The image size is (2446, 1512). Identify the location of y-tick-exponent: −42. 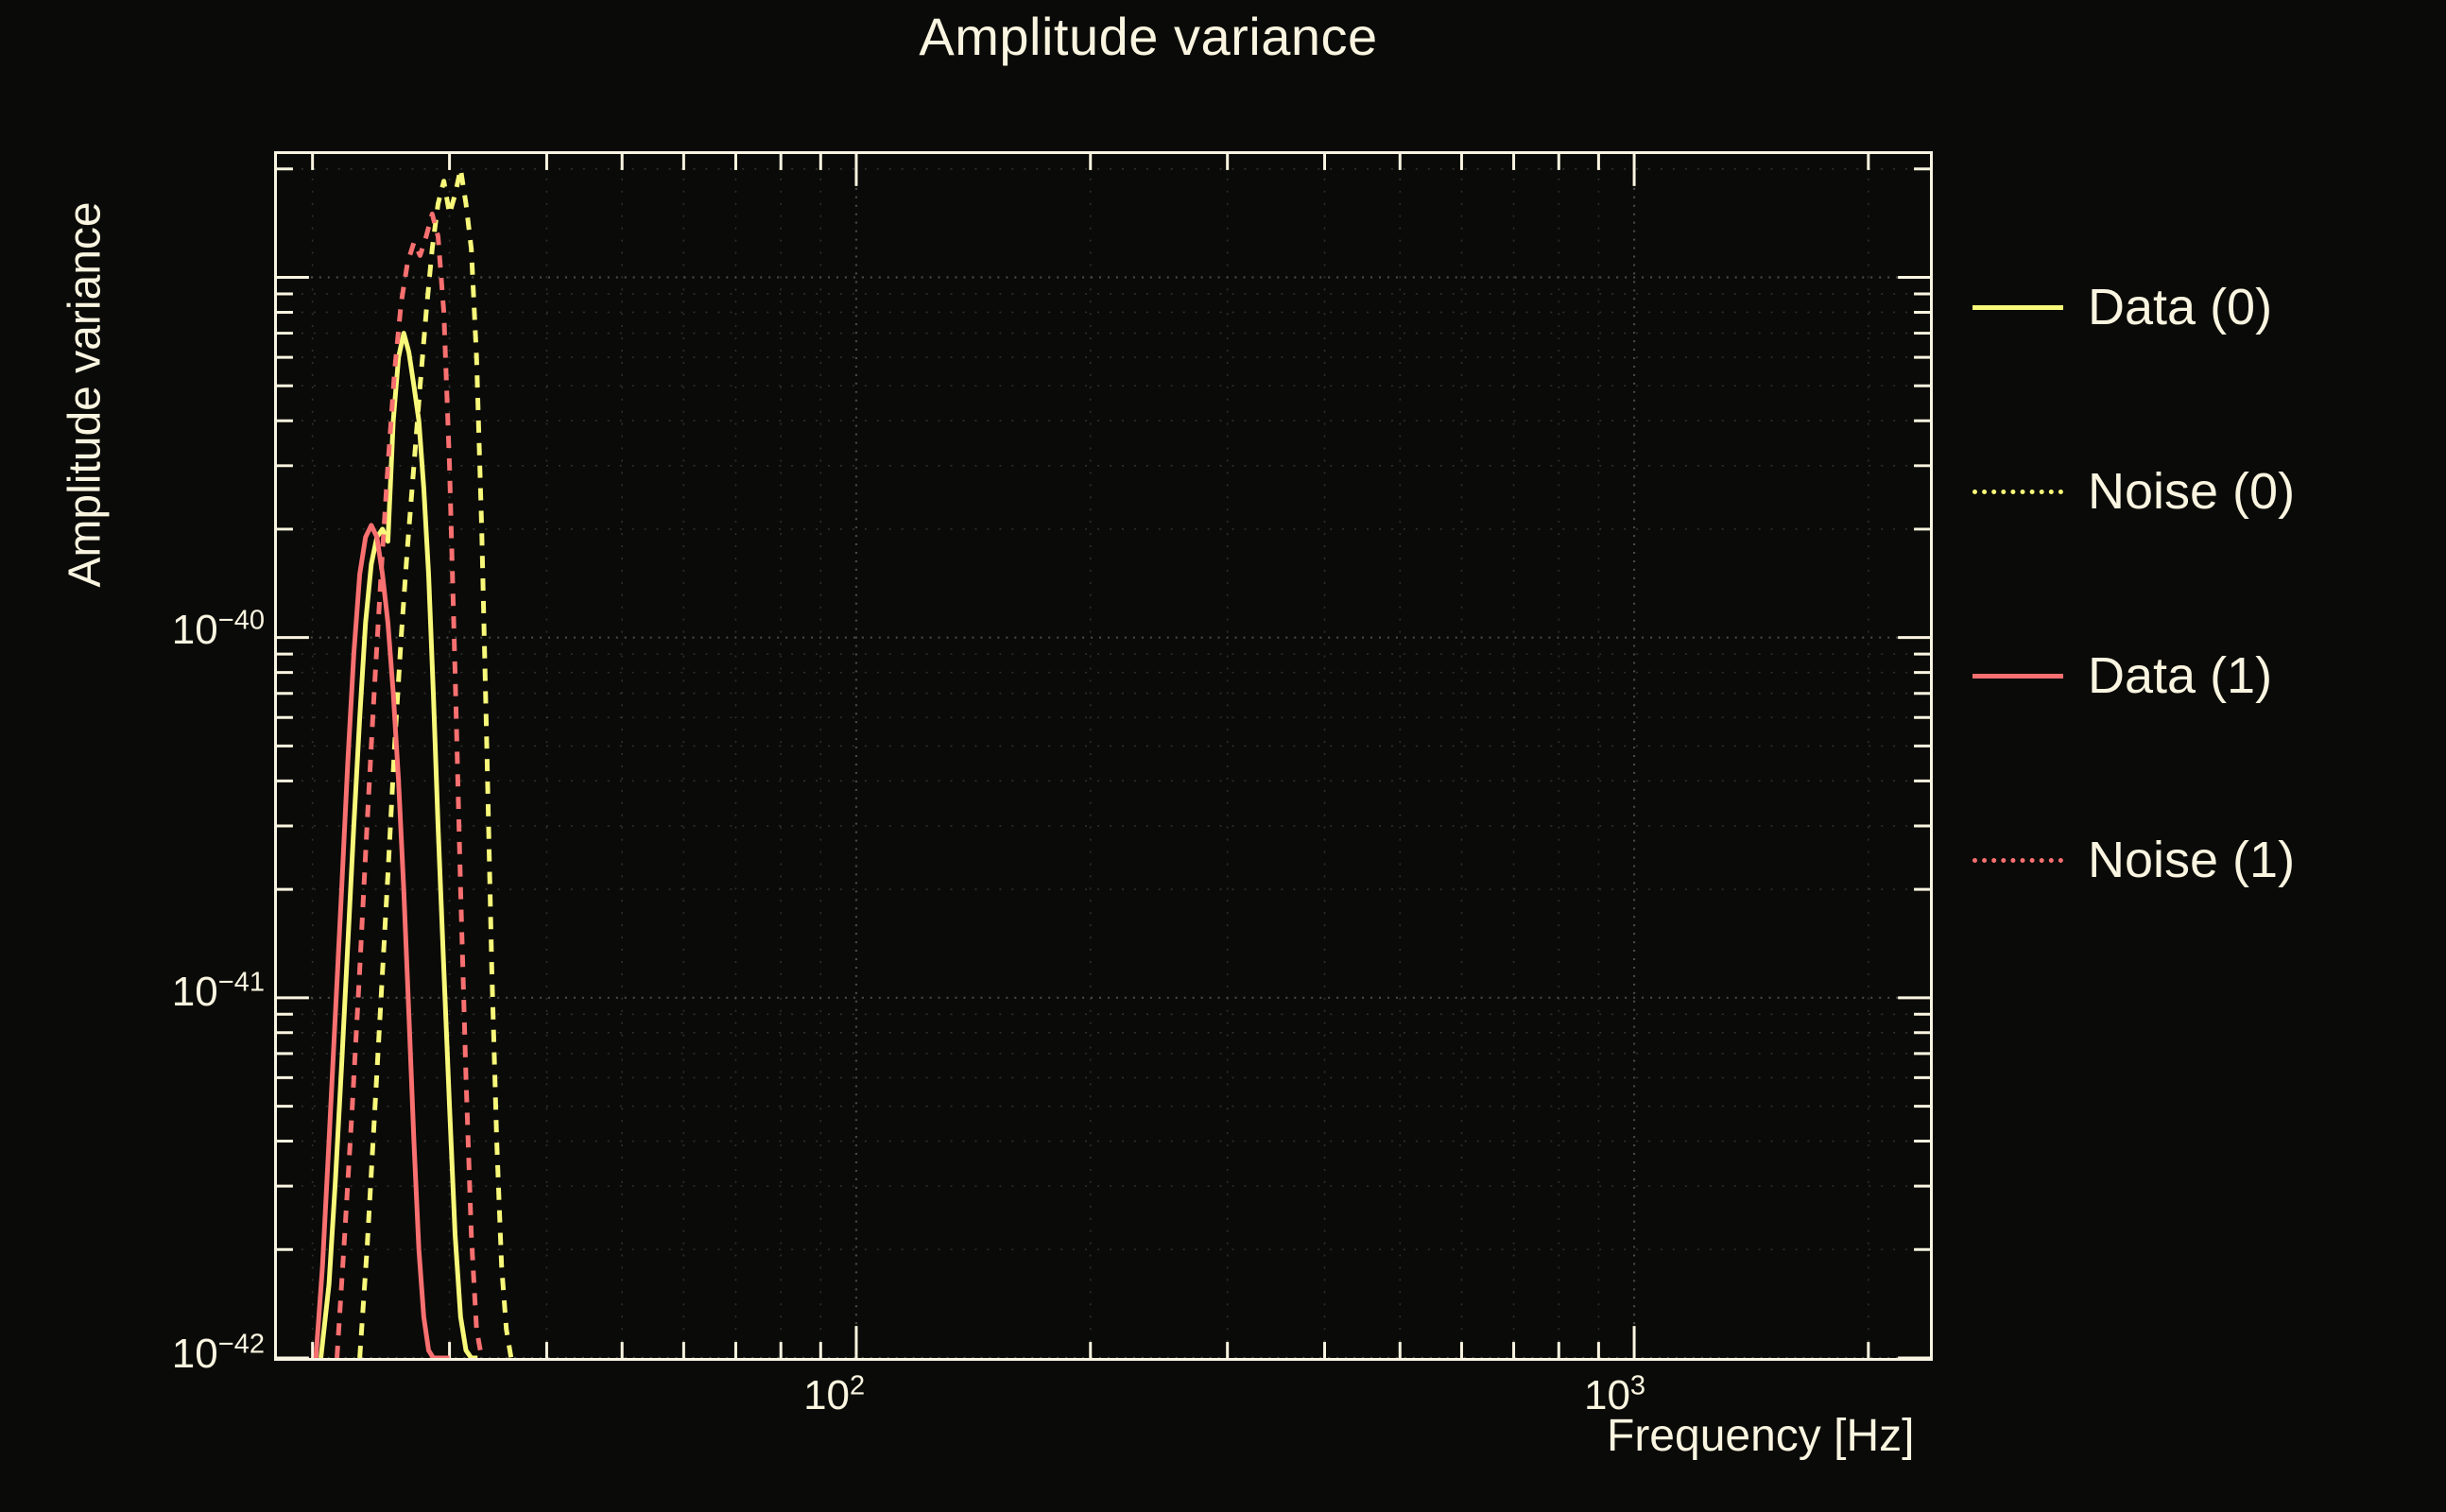
(241, 1344).